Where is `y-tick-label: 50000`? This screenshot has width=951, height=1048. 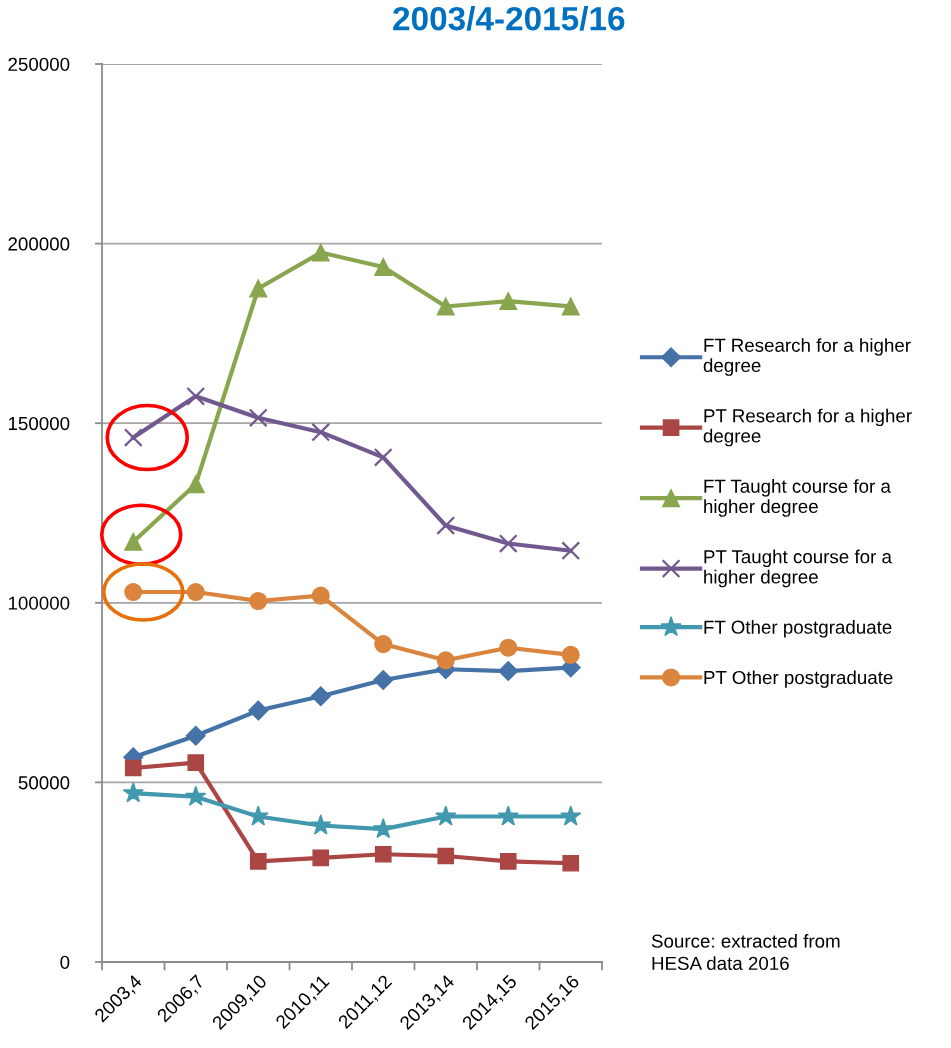 y-tick-label: 50000 is located at coordinates (44, 783).